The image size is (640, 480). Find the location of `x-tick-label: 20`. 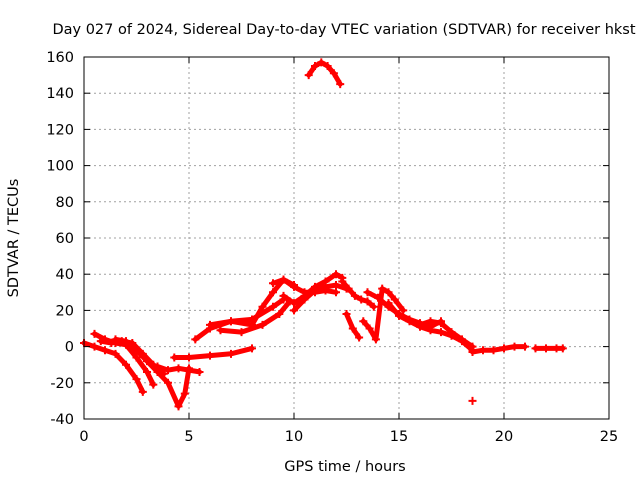

x-tick-label: 20 is located at coordinates (504, 437).